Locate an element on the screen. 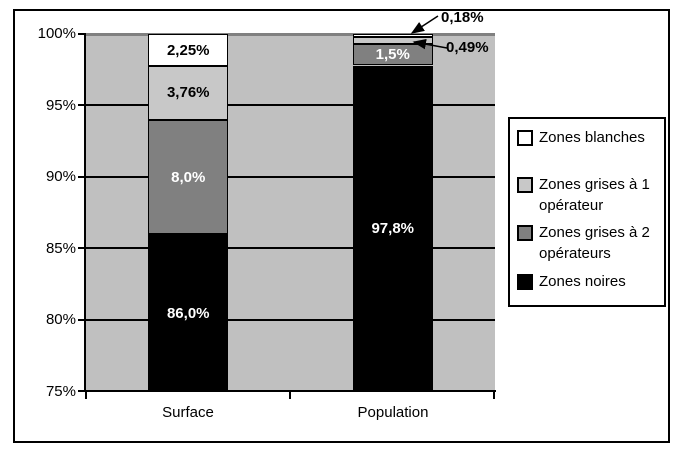 The width and height of the screenshot is (687, 453). y-tick-label-95: 95% is located at coordinates (60, 105).